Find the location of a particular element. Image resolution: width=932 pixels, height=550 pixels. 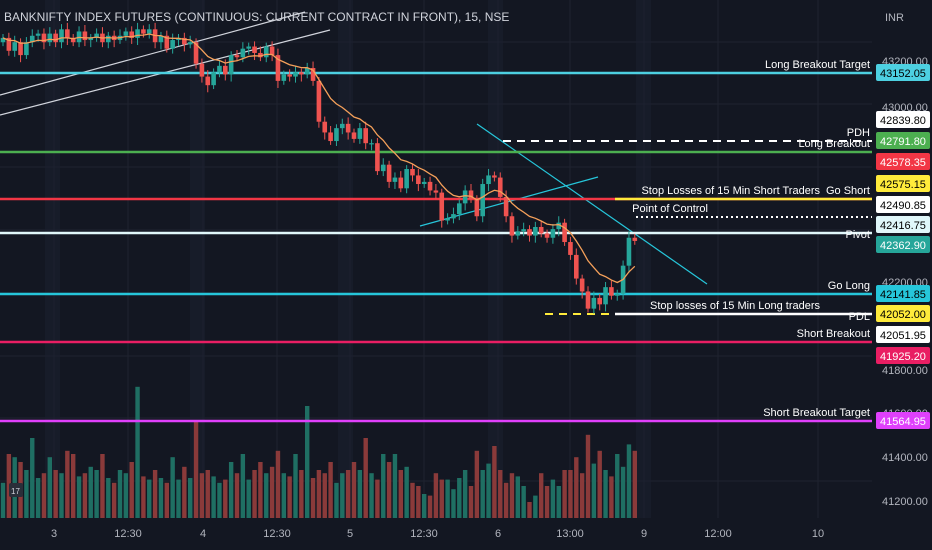

level-label-go-short: Go Short is located at coordinates (848, 191).